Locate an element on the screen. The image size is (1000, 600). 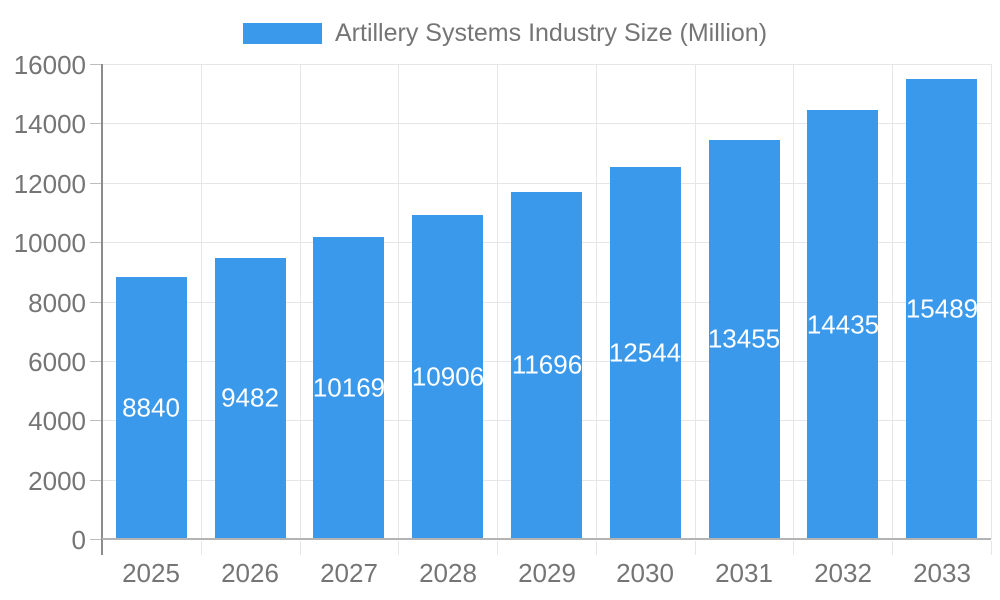
y-axis-line is located at coordinates (102, 309).